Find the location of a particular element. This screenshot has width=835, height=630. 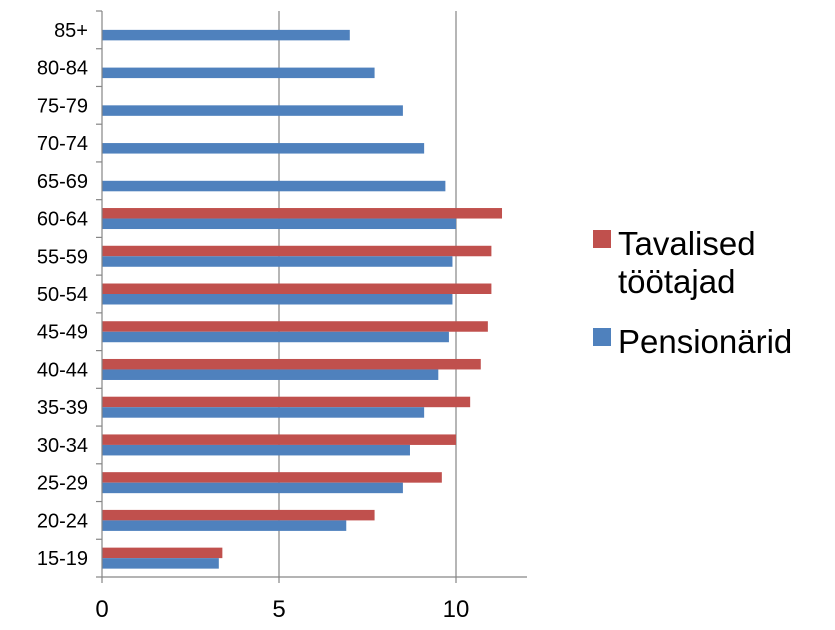

x-tick-labels: 0 5 10 is located at coordinates (282, 609).